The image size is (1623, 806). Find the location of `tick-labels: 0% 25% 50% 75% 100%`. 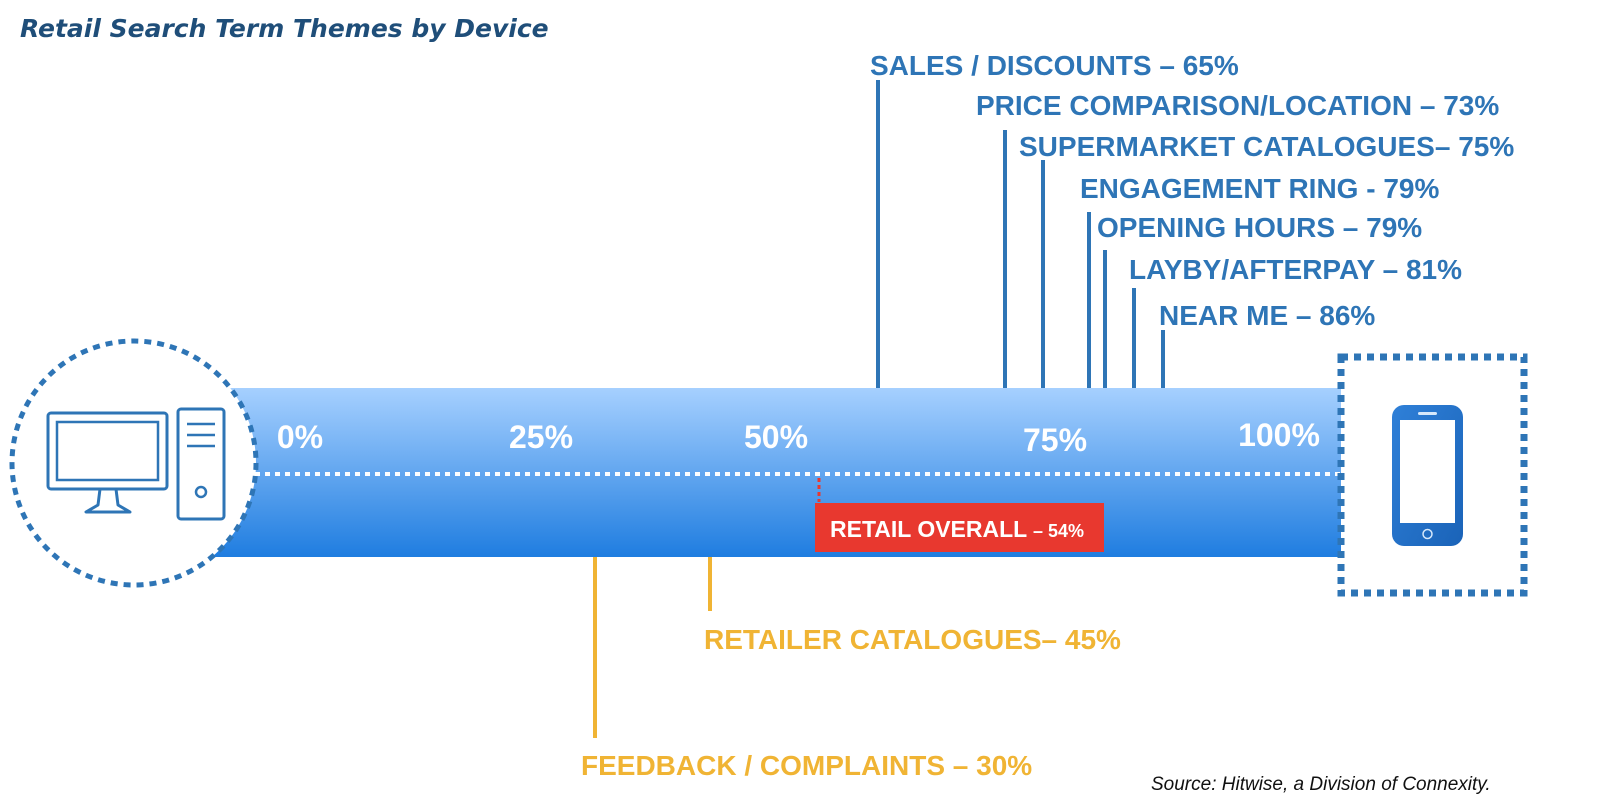

tick-labels: 0% 25% 50% 75% 100% is located at coordinates (798, 437).